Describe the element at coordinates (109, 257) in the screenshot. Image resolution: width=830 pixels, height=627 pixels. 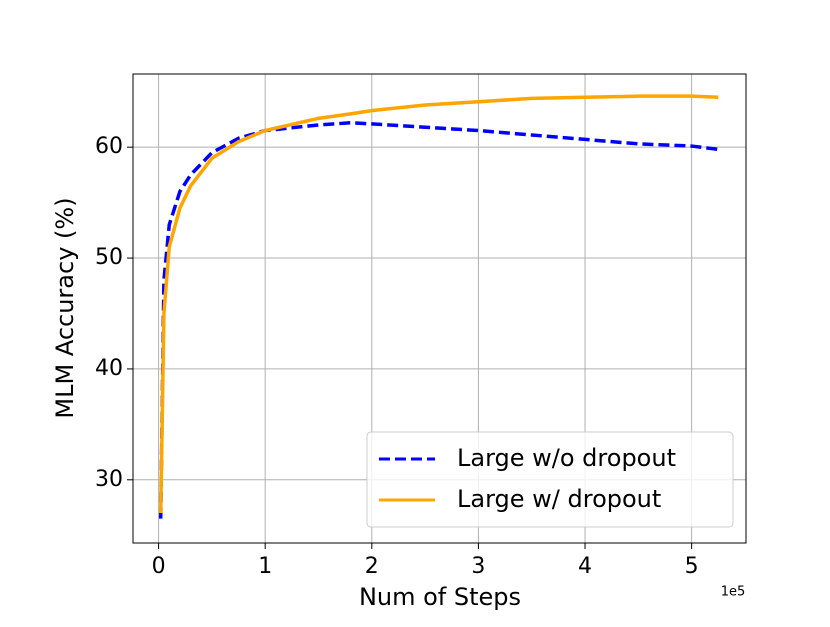
I see `y-tick-label: 50` at that location.